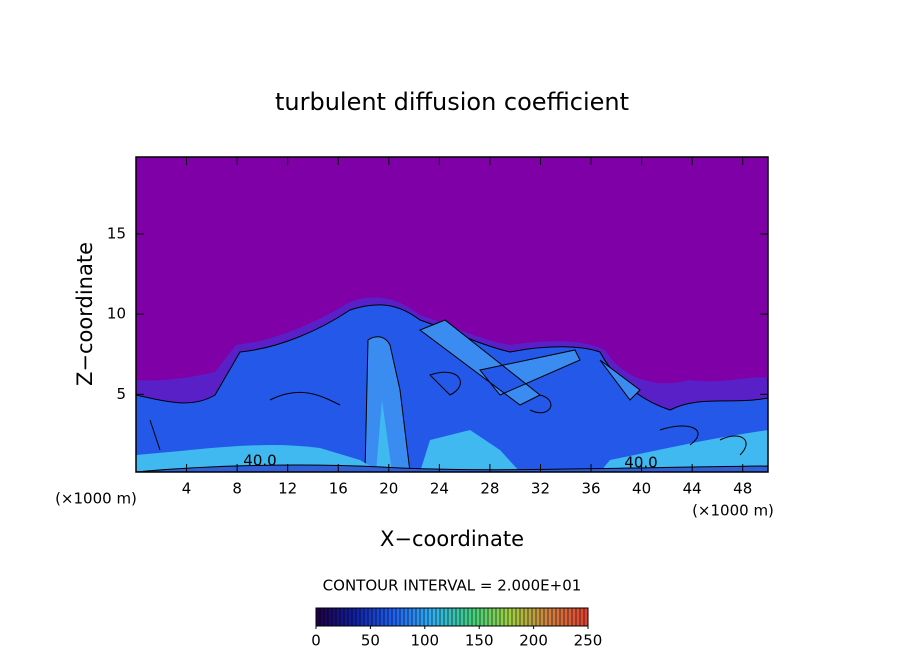 The image size is (904, 654). What do you see at coordinates (316, 641) in the screenshot?
I see `colorbar-tick-label: 0` at bounding box center [316, 641].